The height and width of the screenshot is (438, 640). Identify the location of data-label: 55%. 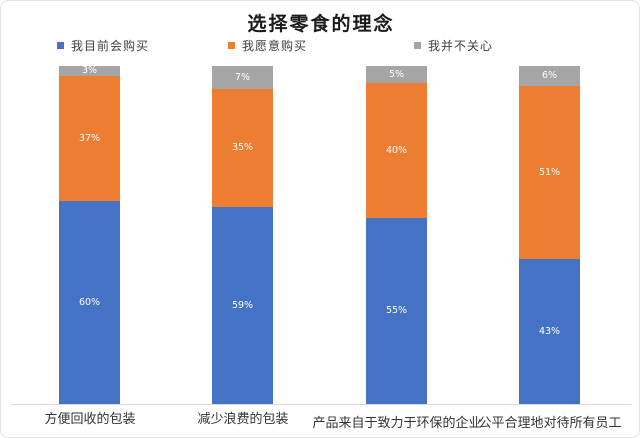
(396, 311).